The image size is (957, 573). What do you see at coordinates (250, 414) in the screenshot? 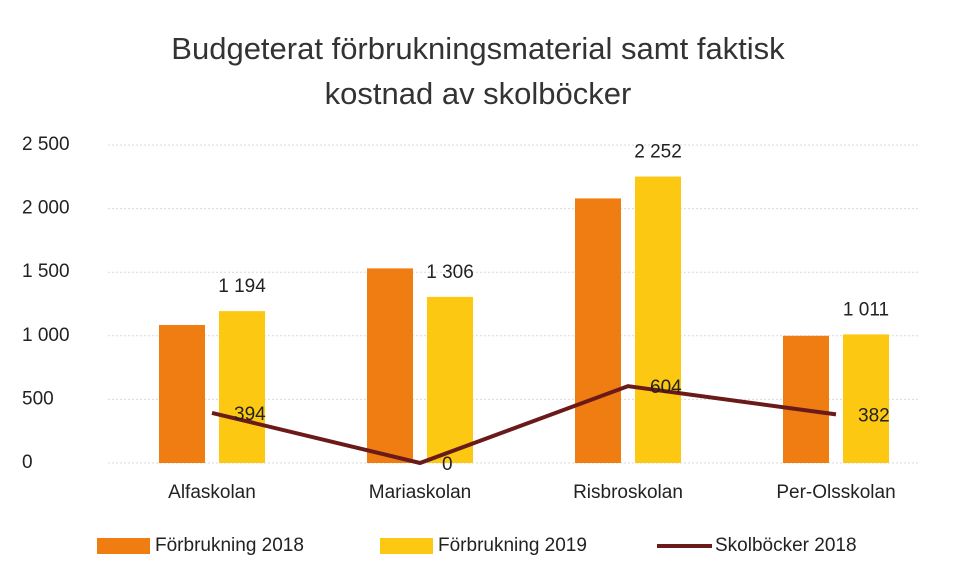
I see `data-label: 394` at bounding box center [250, 414].